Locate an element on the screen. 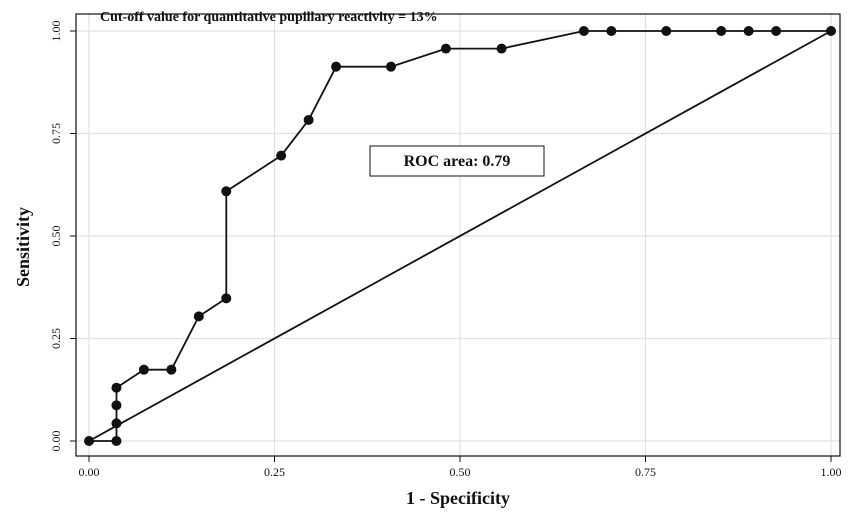 This screenshot has width=853, height=513. x-tick-label-4: 1.00 is located at coordinates (831, 472).